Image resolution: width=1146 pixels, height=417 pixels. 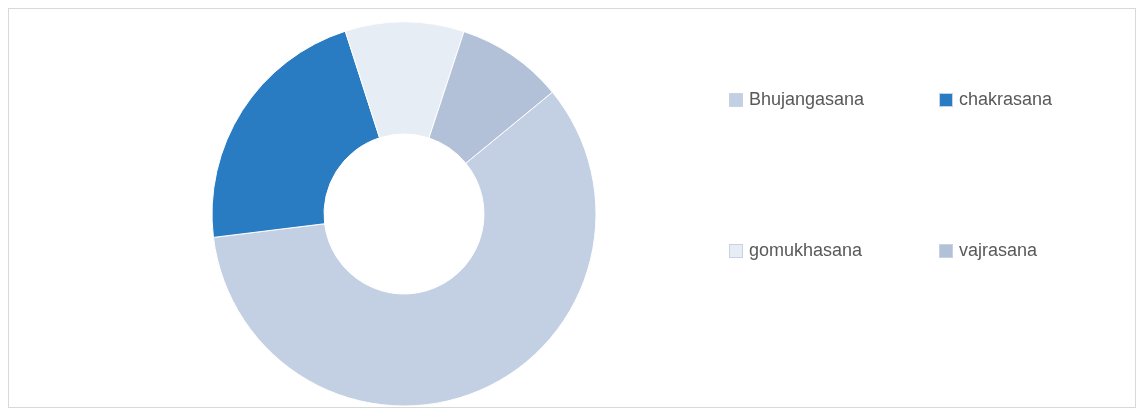 I want to click on legend-label: gomukhasana, so click(x=806, y=250).